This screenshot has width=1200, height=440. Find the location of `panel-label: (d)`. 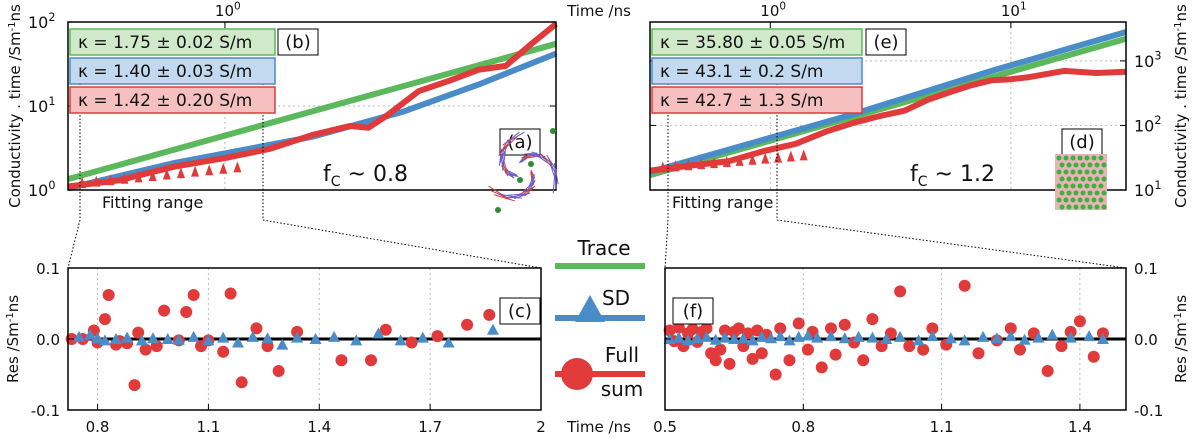

panel-label: (d) is located at coordinates (1081, 142).